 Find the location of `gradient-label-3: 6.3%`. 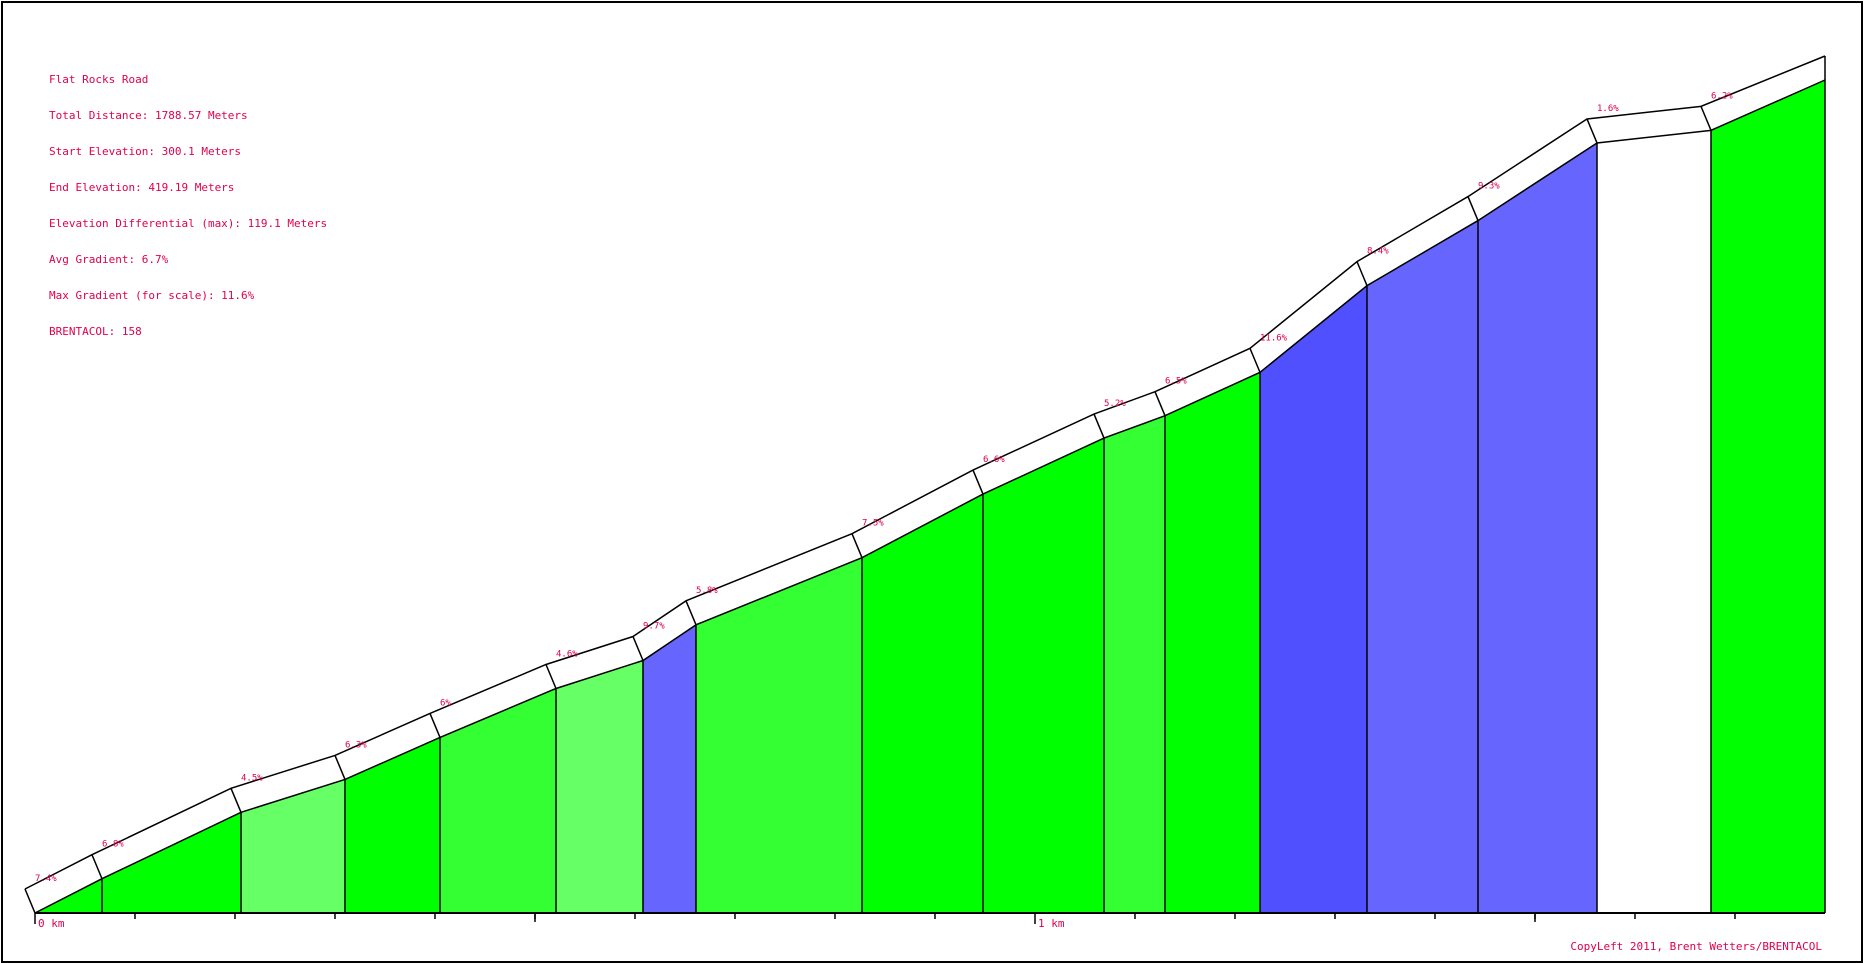

gradient-label-3: 6.3% is located at coordinates (356, 745).